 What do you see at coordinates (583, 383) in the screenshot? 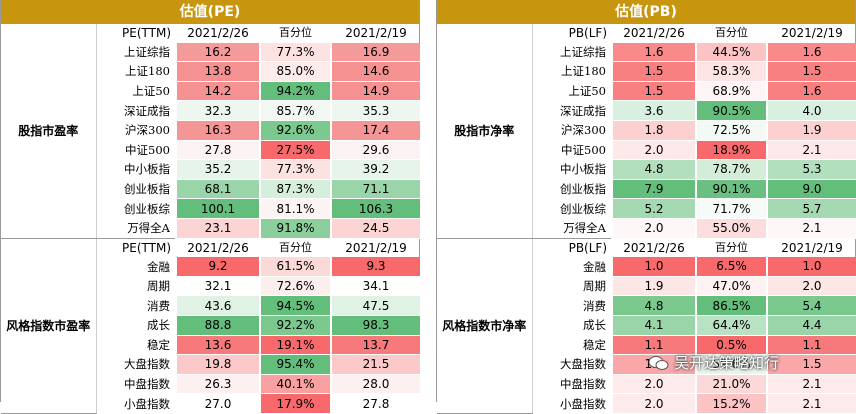
I see `index-name: 中盘指数` at bounding box center [583, 383].